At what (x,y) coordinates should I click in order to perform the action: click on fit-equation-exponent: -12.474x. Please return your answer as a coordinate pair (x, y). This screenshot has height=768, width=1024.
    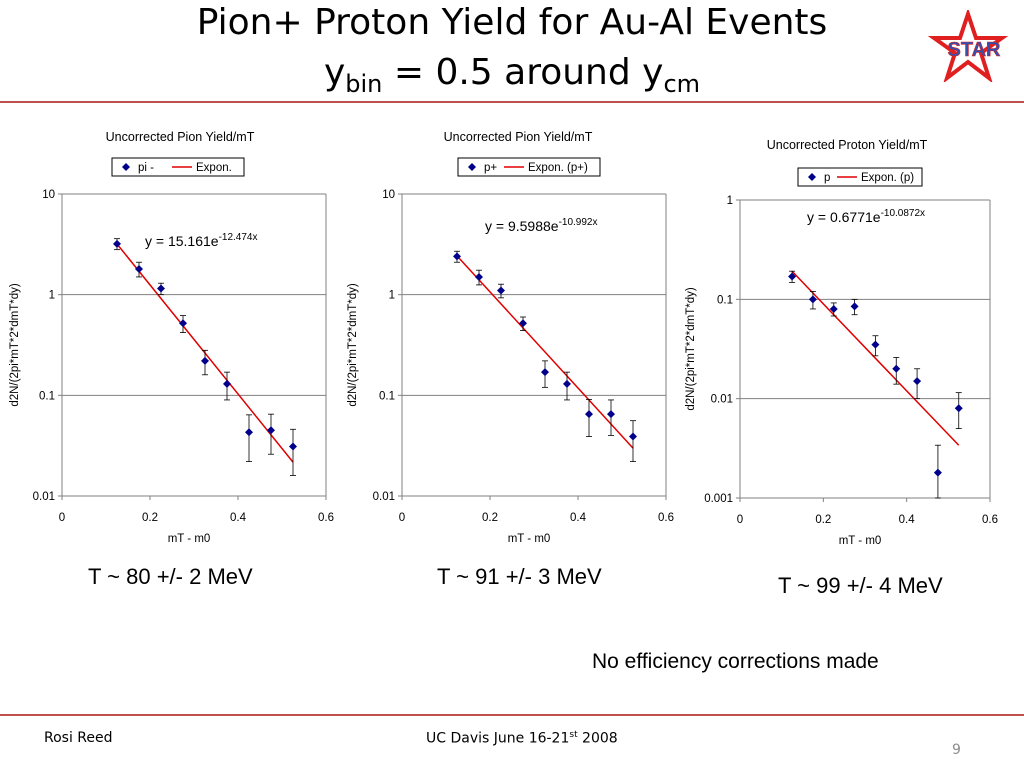
    Looking at the image, I should click on (238, 237).